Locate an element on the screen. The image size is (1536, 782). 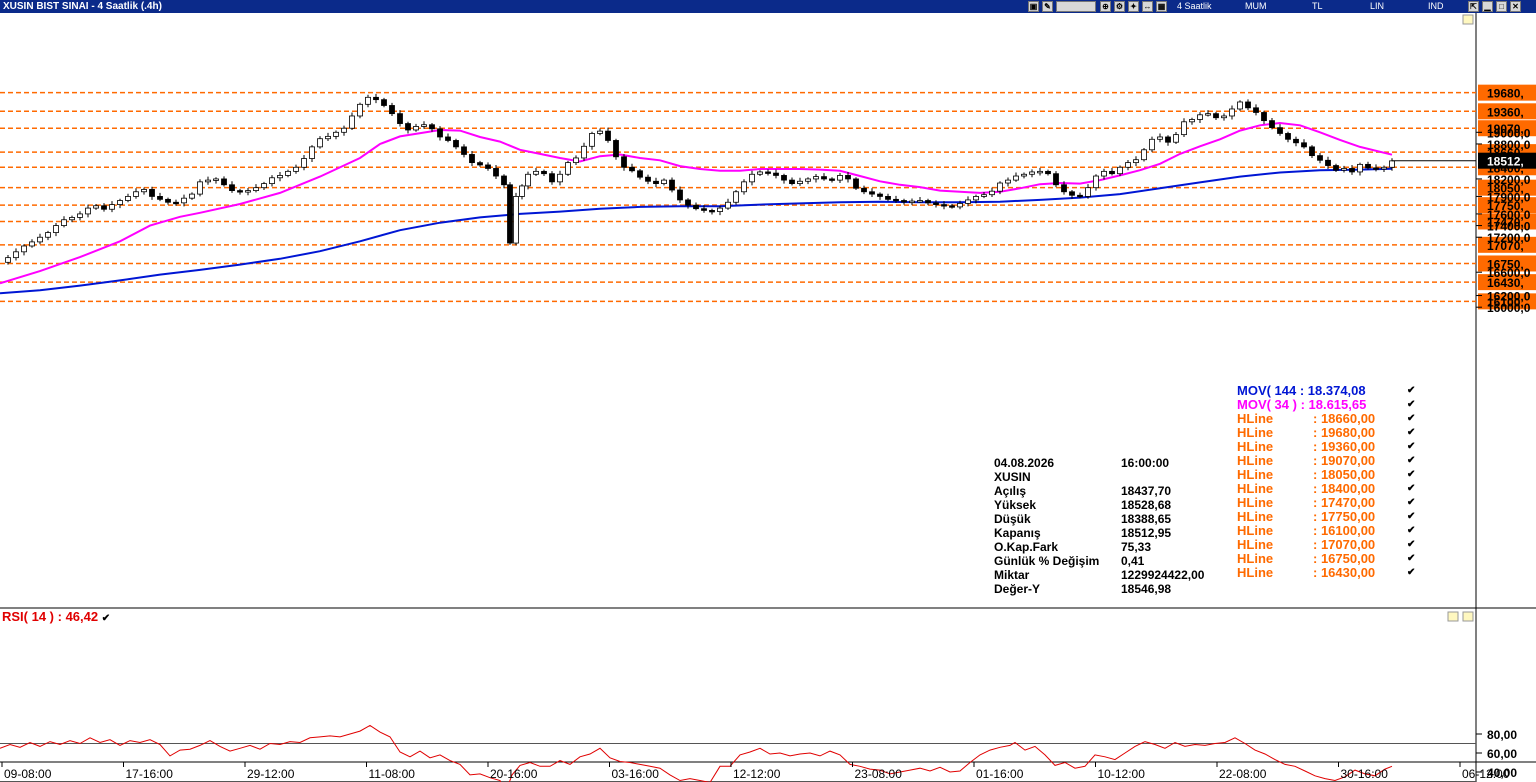
hline-label-19680: 19680, is located at coordinates (1505, 94).